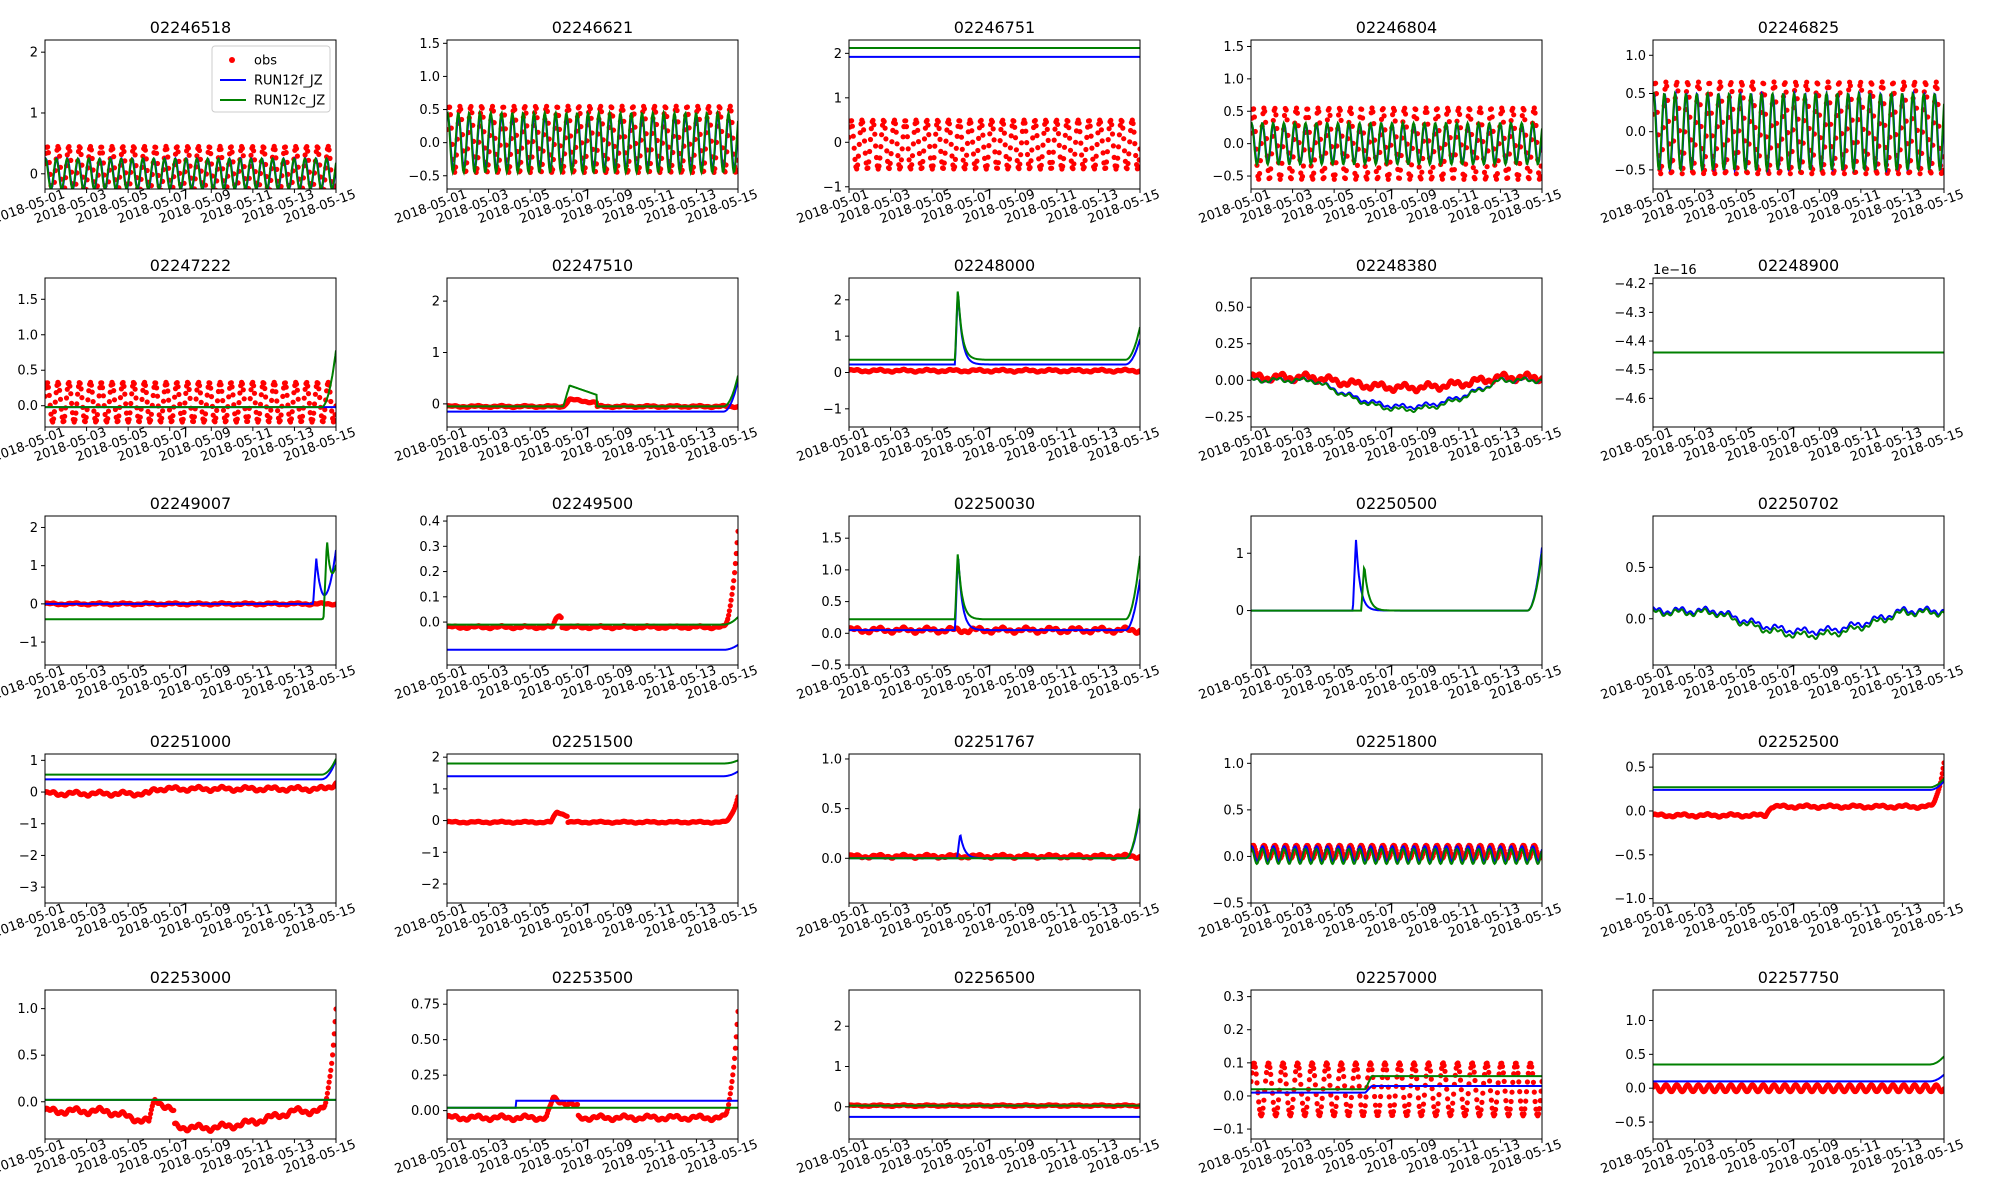  Describe the element at coordinates (28, 824) in the screenshot. I see `y-tick-label: −1` at that location.